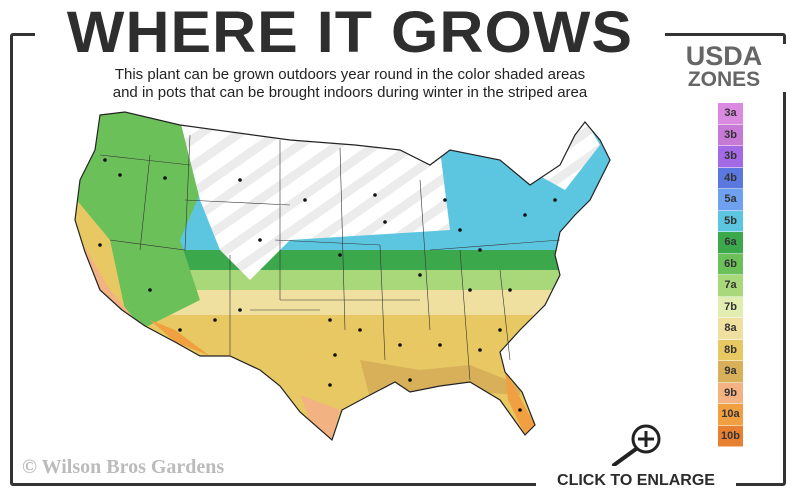 The image size is (800, 500). Describe the element at coordinates (730, 286) in the screenshot. I see `legend-zone-7a: 7a` at that location.